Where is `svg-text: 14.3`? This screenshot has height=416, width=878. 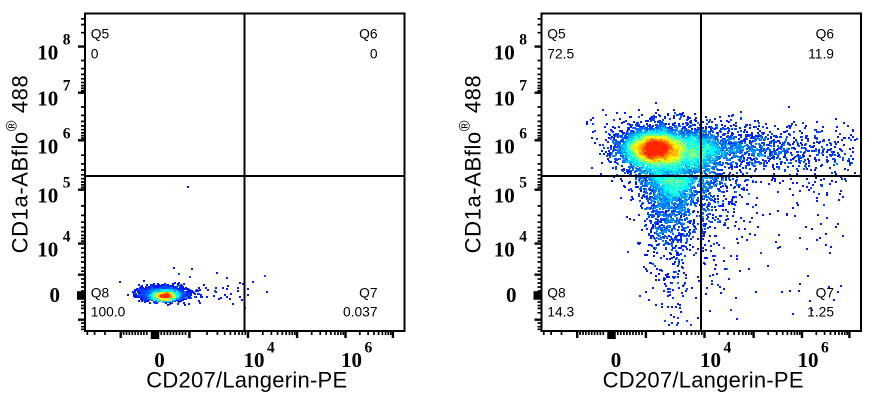
svg-text: 14.3 is located at coordinates (560, 311).